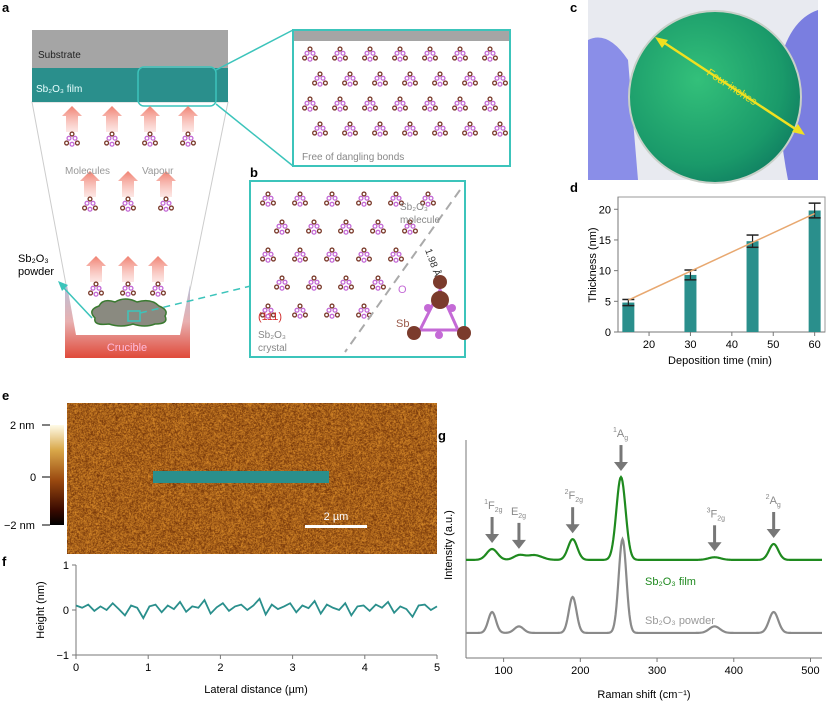  I want to click on x-tick-label: 200, so click(580, 671).